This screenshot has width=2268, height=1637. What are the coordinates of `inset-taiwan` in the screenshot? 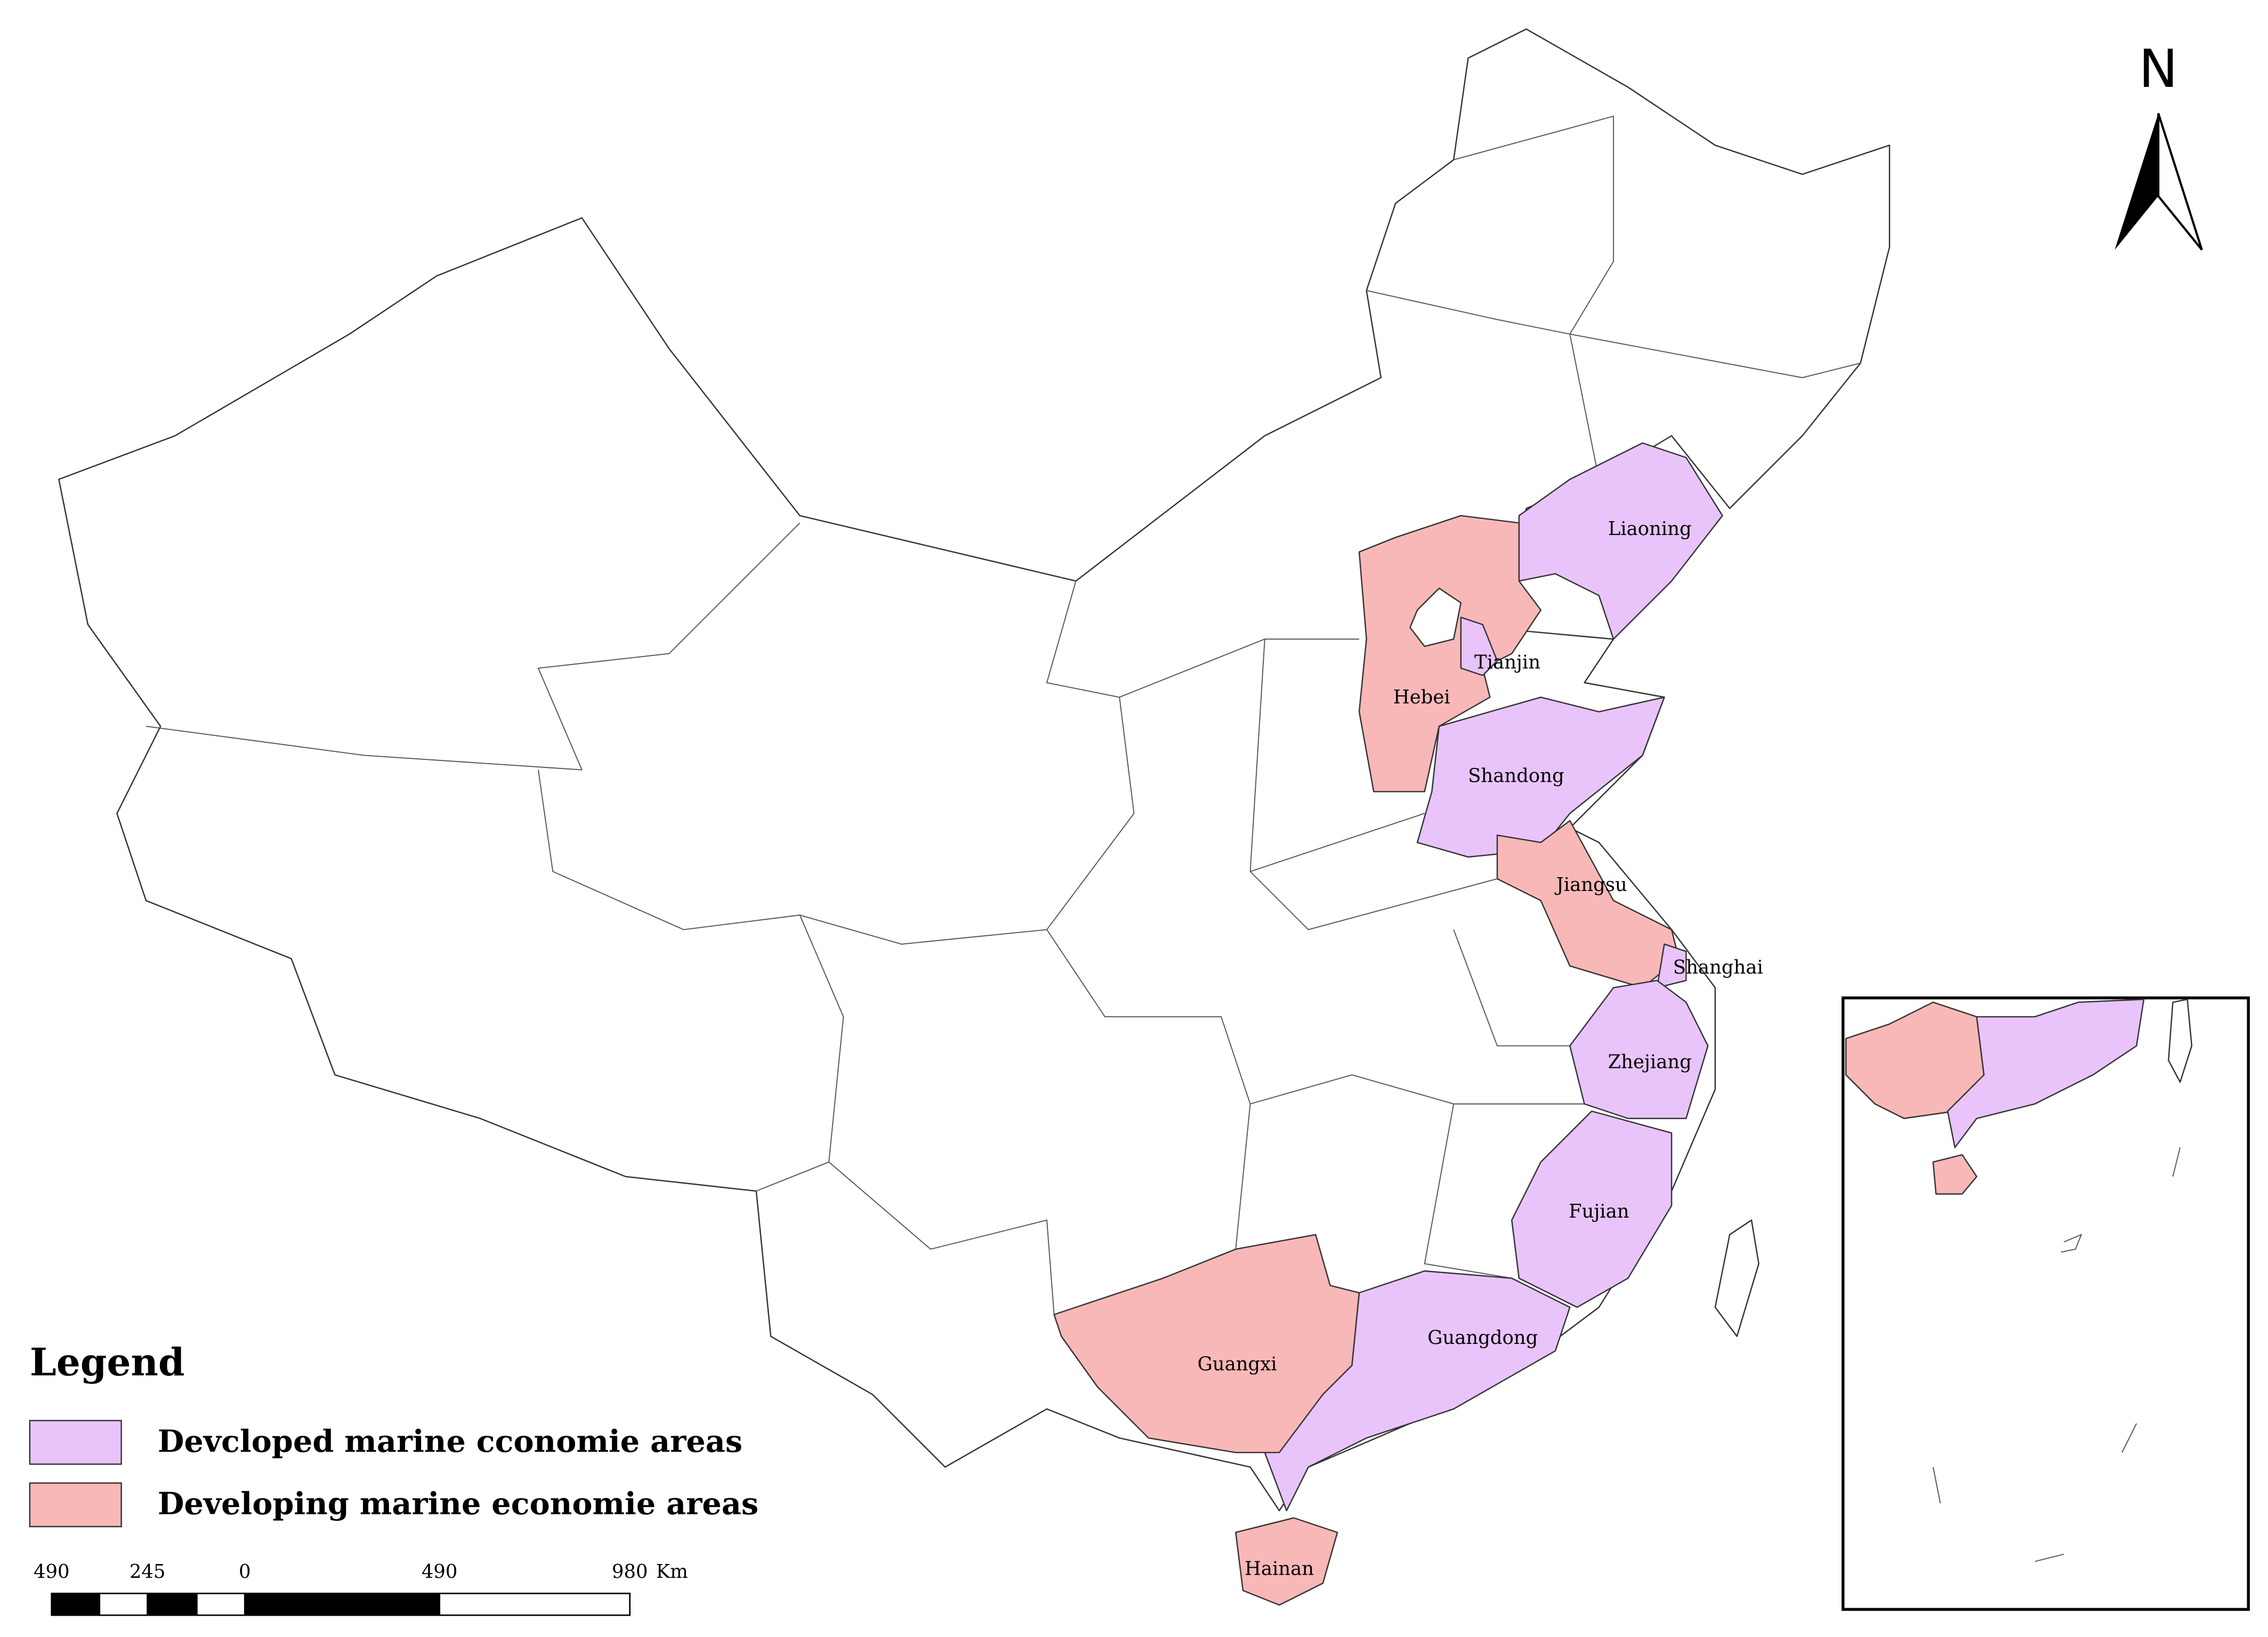 It's located at (2180, 1041).